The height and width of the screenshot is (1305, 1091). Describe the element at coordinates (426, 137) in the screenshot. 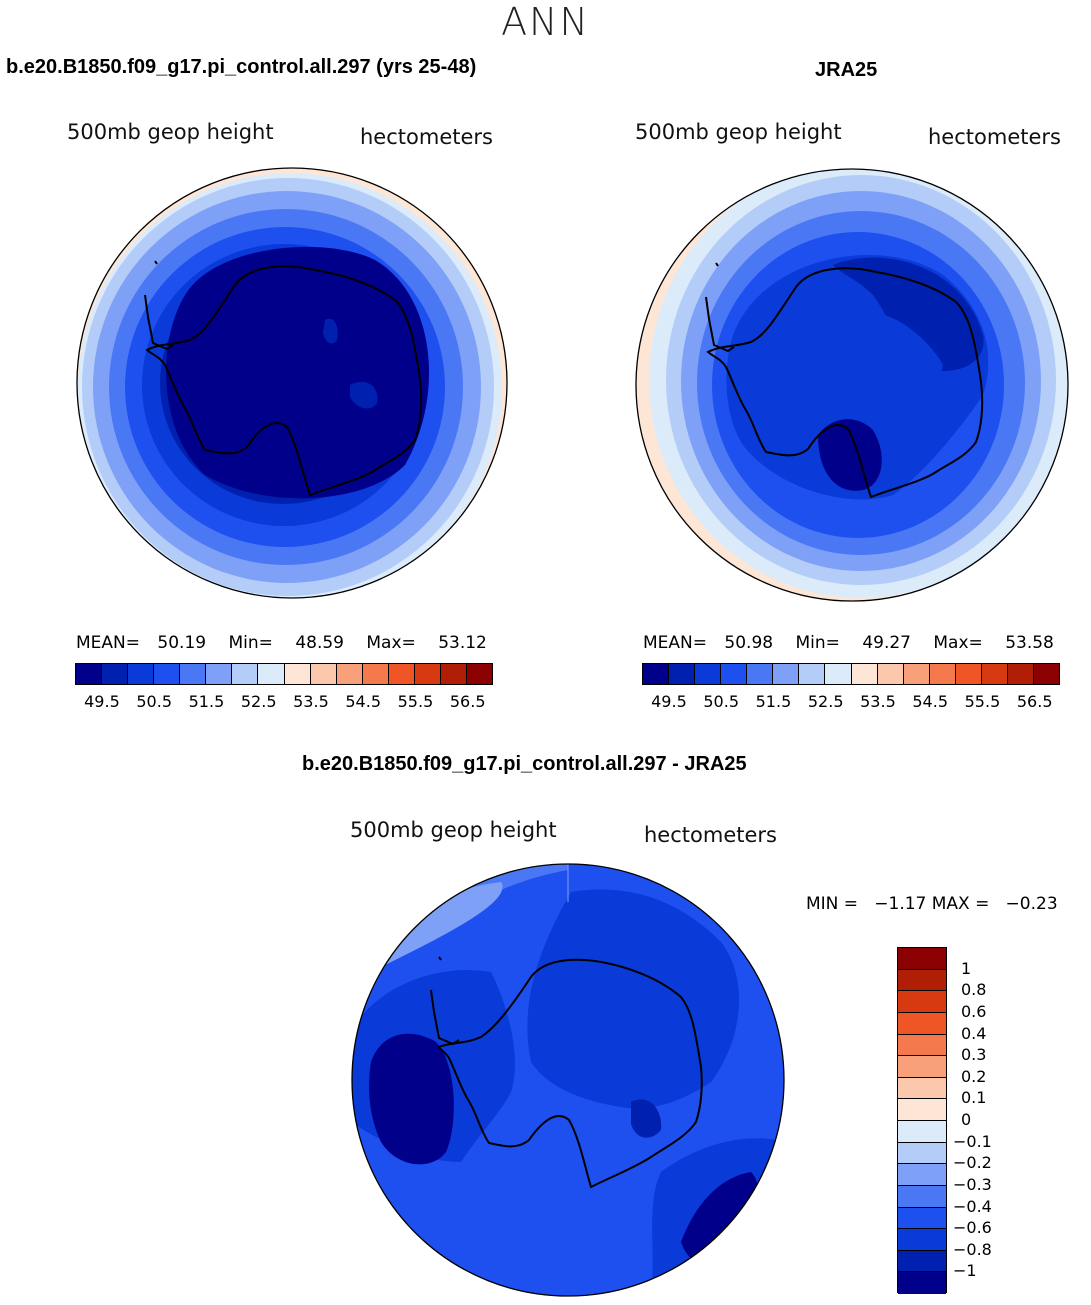

I see `left-panel-units: hectometers` at that location.